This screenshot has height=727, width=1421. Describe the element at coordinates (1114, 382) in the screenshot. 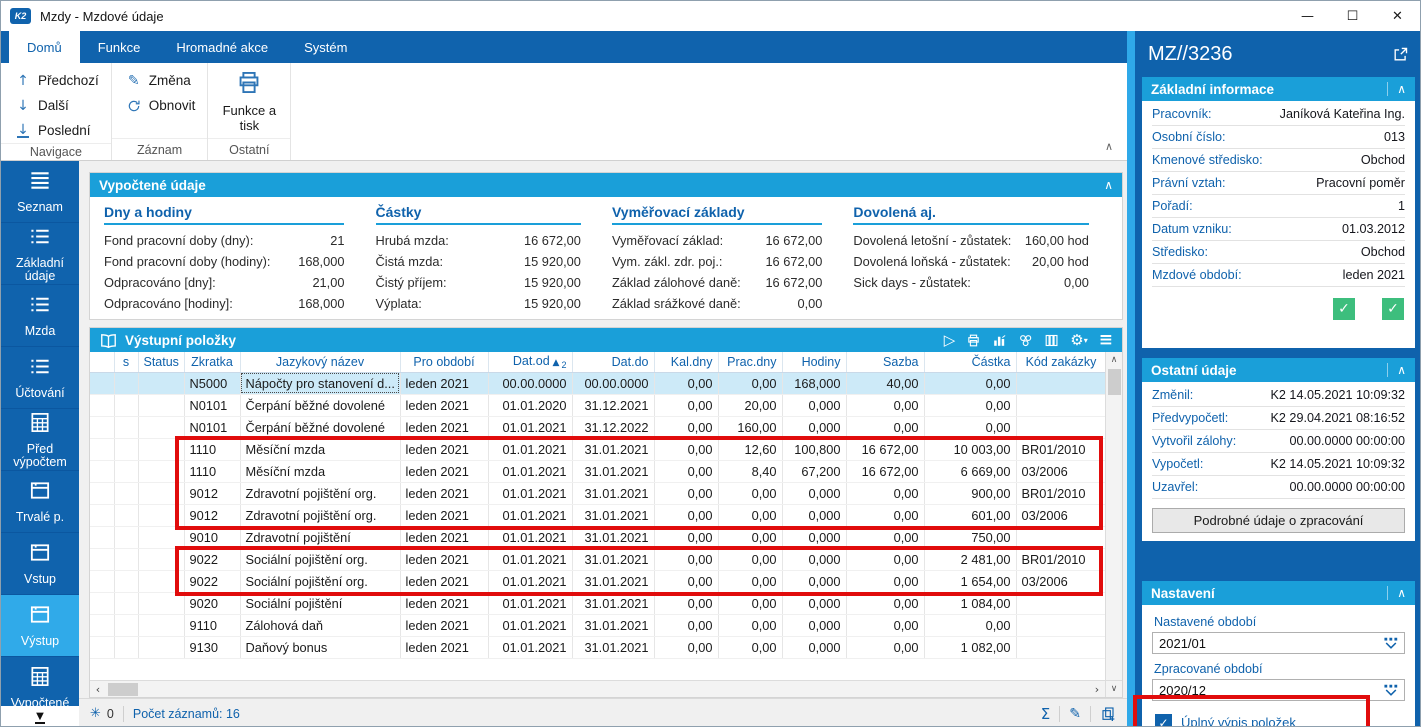

I see `vertical-scroll-thumb` at that location.